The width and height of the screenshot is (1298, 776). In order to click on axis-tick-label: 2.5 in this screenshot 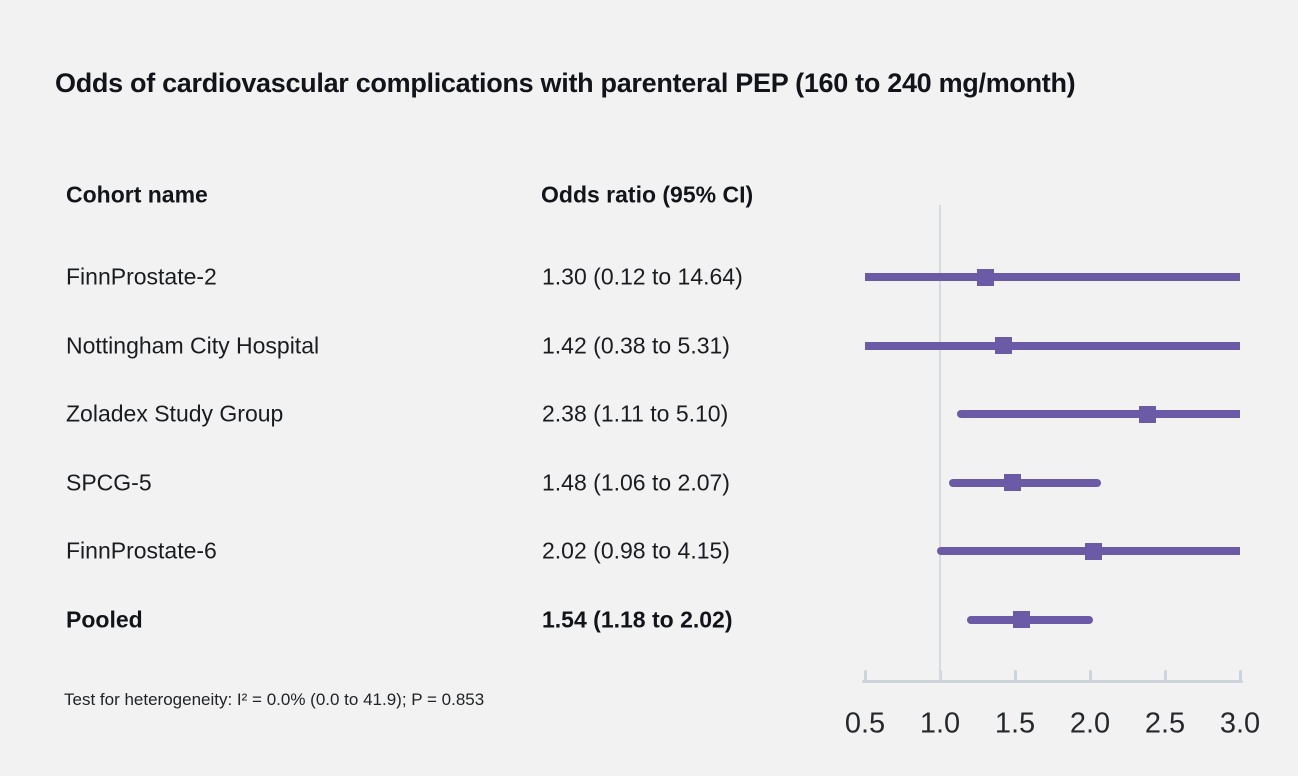, I will do `click(1165, 723)`.